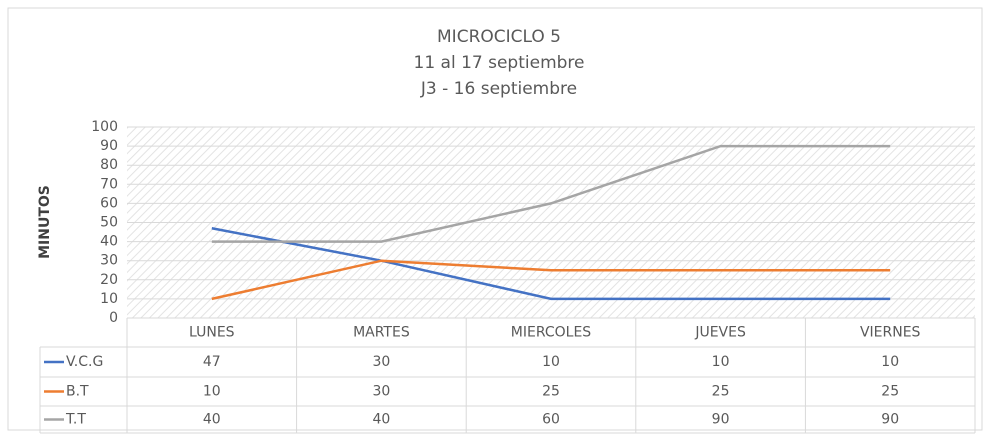  Describe the element at coordinates (212, 362) in the screenshot. I see `table-value: 47` at that location.